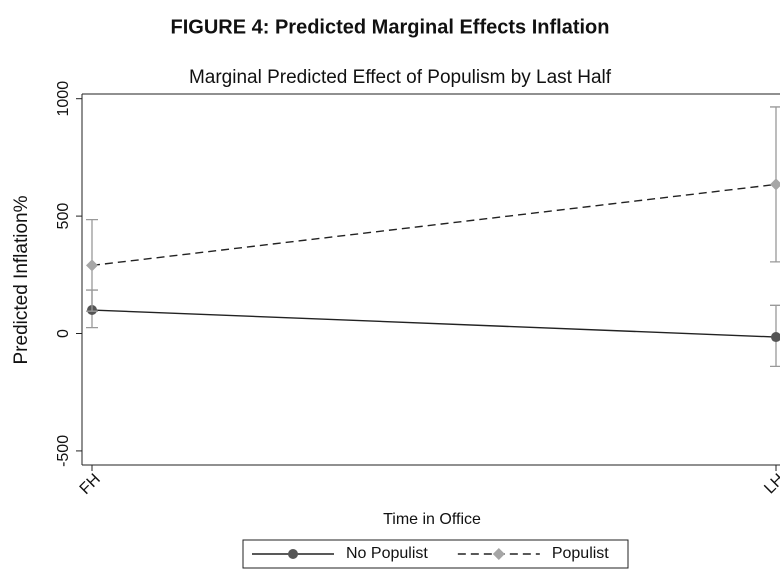 Image resolution: width=780 pixels, height=570 pixels. Describe the element at coordinates (770, 484) in the screenshot. I see `x-tick-label: LH` at that location.